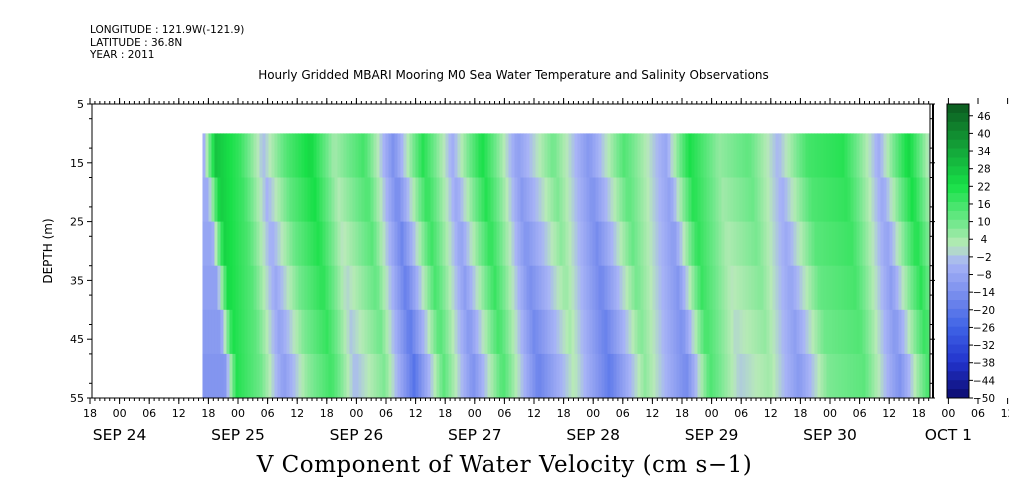  I want to click on x-tick-label: 12, so click(297, 413).